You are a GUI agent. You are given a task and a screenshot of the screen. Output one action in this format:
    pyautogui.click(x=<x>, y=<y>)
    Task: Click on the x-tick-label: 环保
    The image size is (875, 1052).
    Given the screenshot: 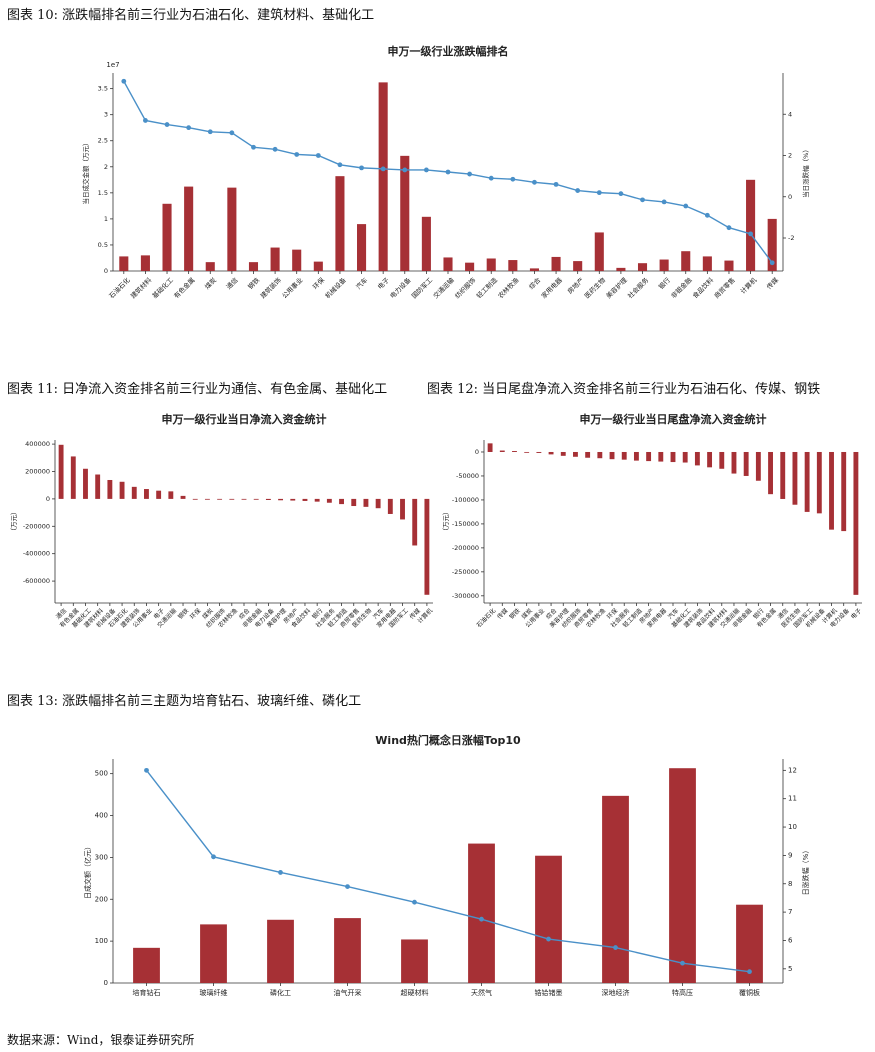 What is the action you would take?
    pyautogui.click(x=319, y=283)
    